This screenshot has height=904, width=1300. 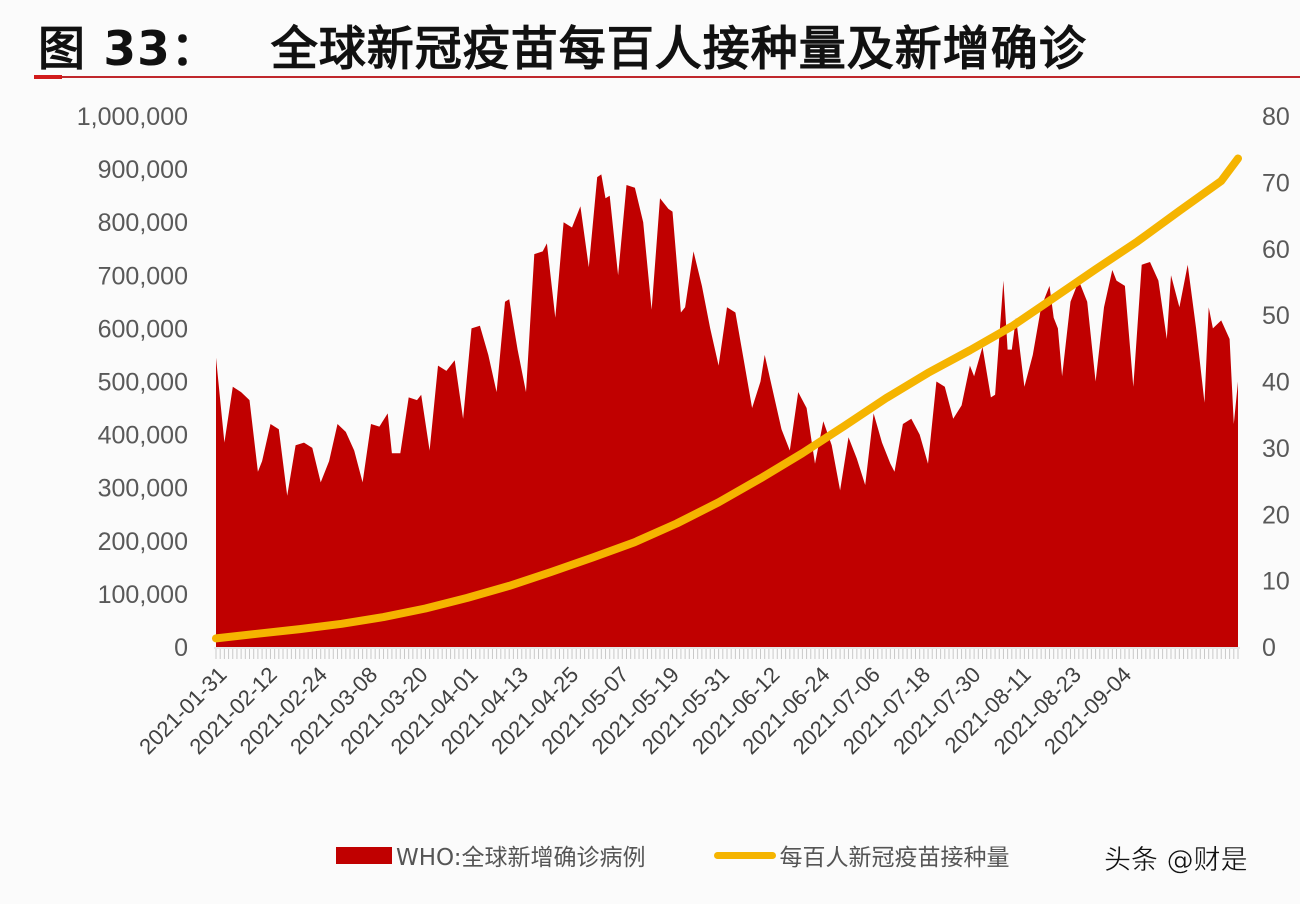 What do you see at coordinates (132, 117) in the screenshot?
I see `left-axis-tick: 1,000,000` at bounding box center [132, 117].